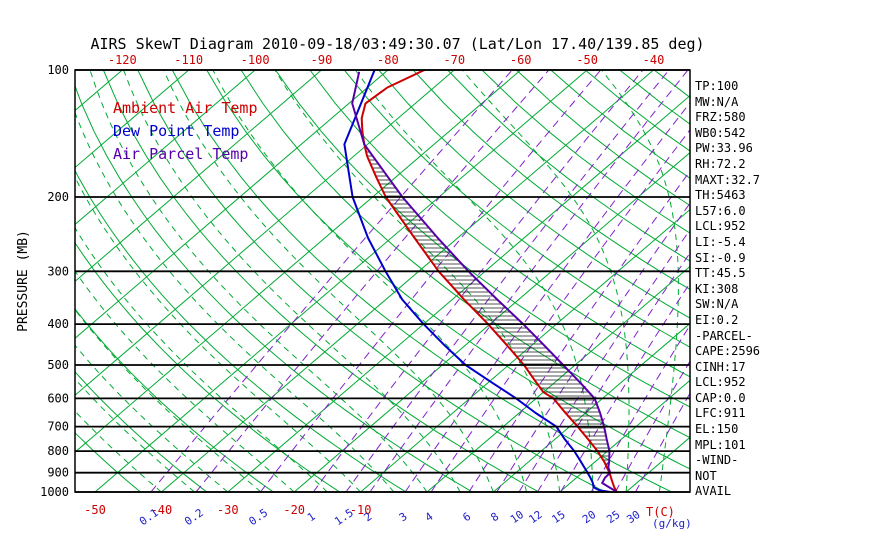 The image size is (870, 560). Describe the element at coordinates (724, 335) in the screenshot. I see `stat-line: -PARCEL-` at that location.